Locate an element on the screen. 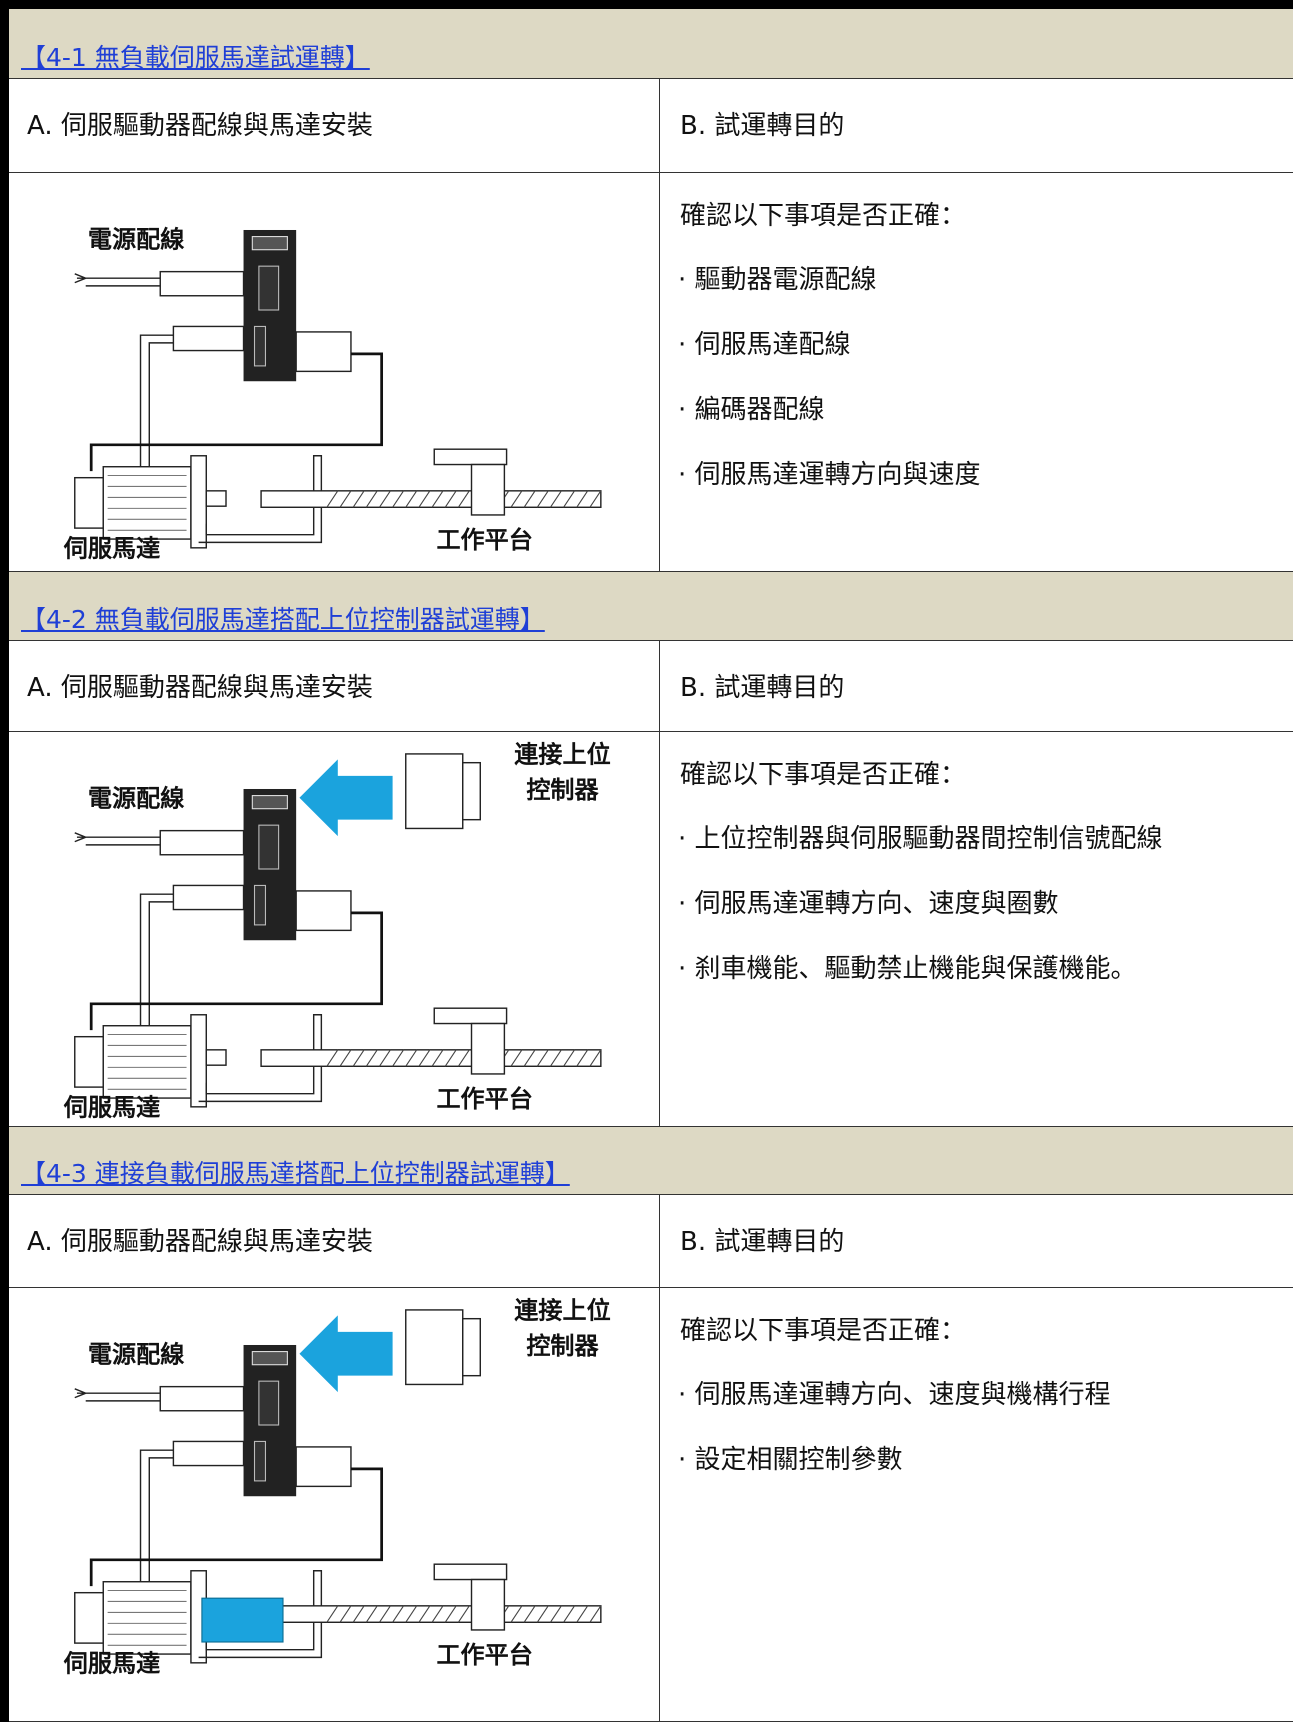 Image resolution: width=1293 pixels, height=1726 pixels. motor-label: 伺服馬達 is located at coordinates (111, 1664).